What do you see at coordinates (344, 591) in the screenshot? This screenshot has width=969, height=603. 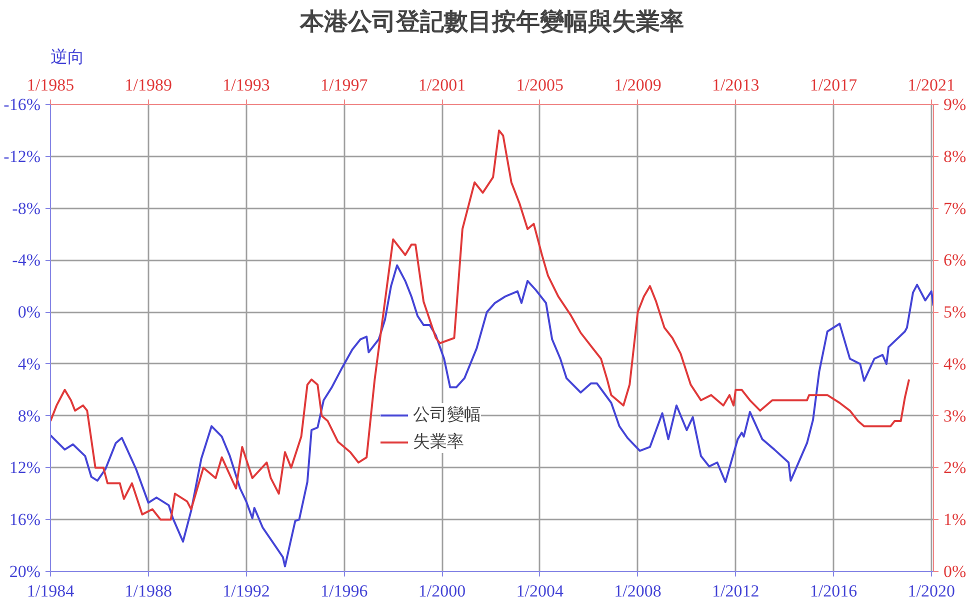 I see `x-tick-label: 1/1996` at bounding box center [344, 591].